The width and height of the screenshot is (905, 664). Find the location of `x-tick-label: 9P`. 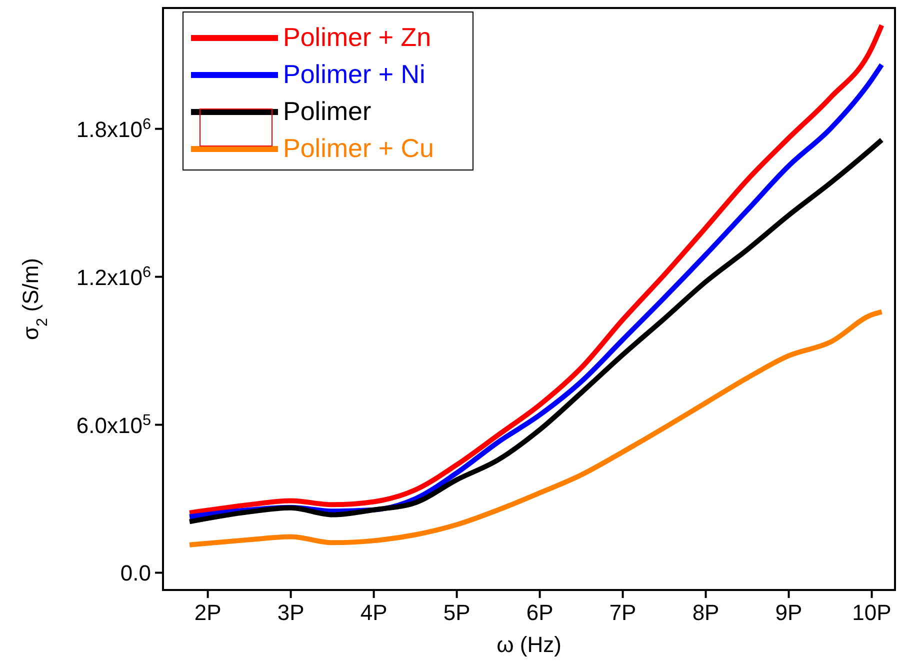

x-tick-label: 9P is located at coordinates (788, 612).